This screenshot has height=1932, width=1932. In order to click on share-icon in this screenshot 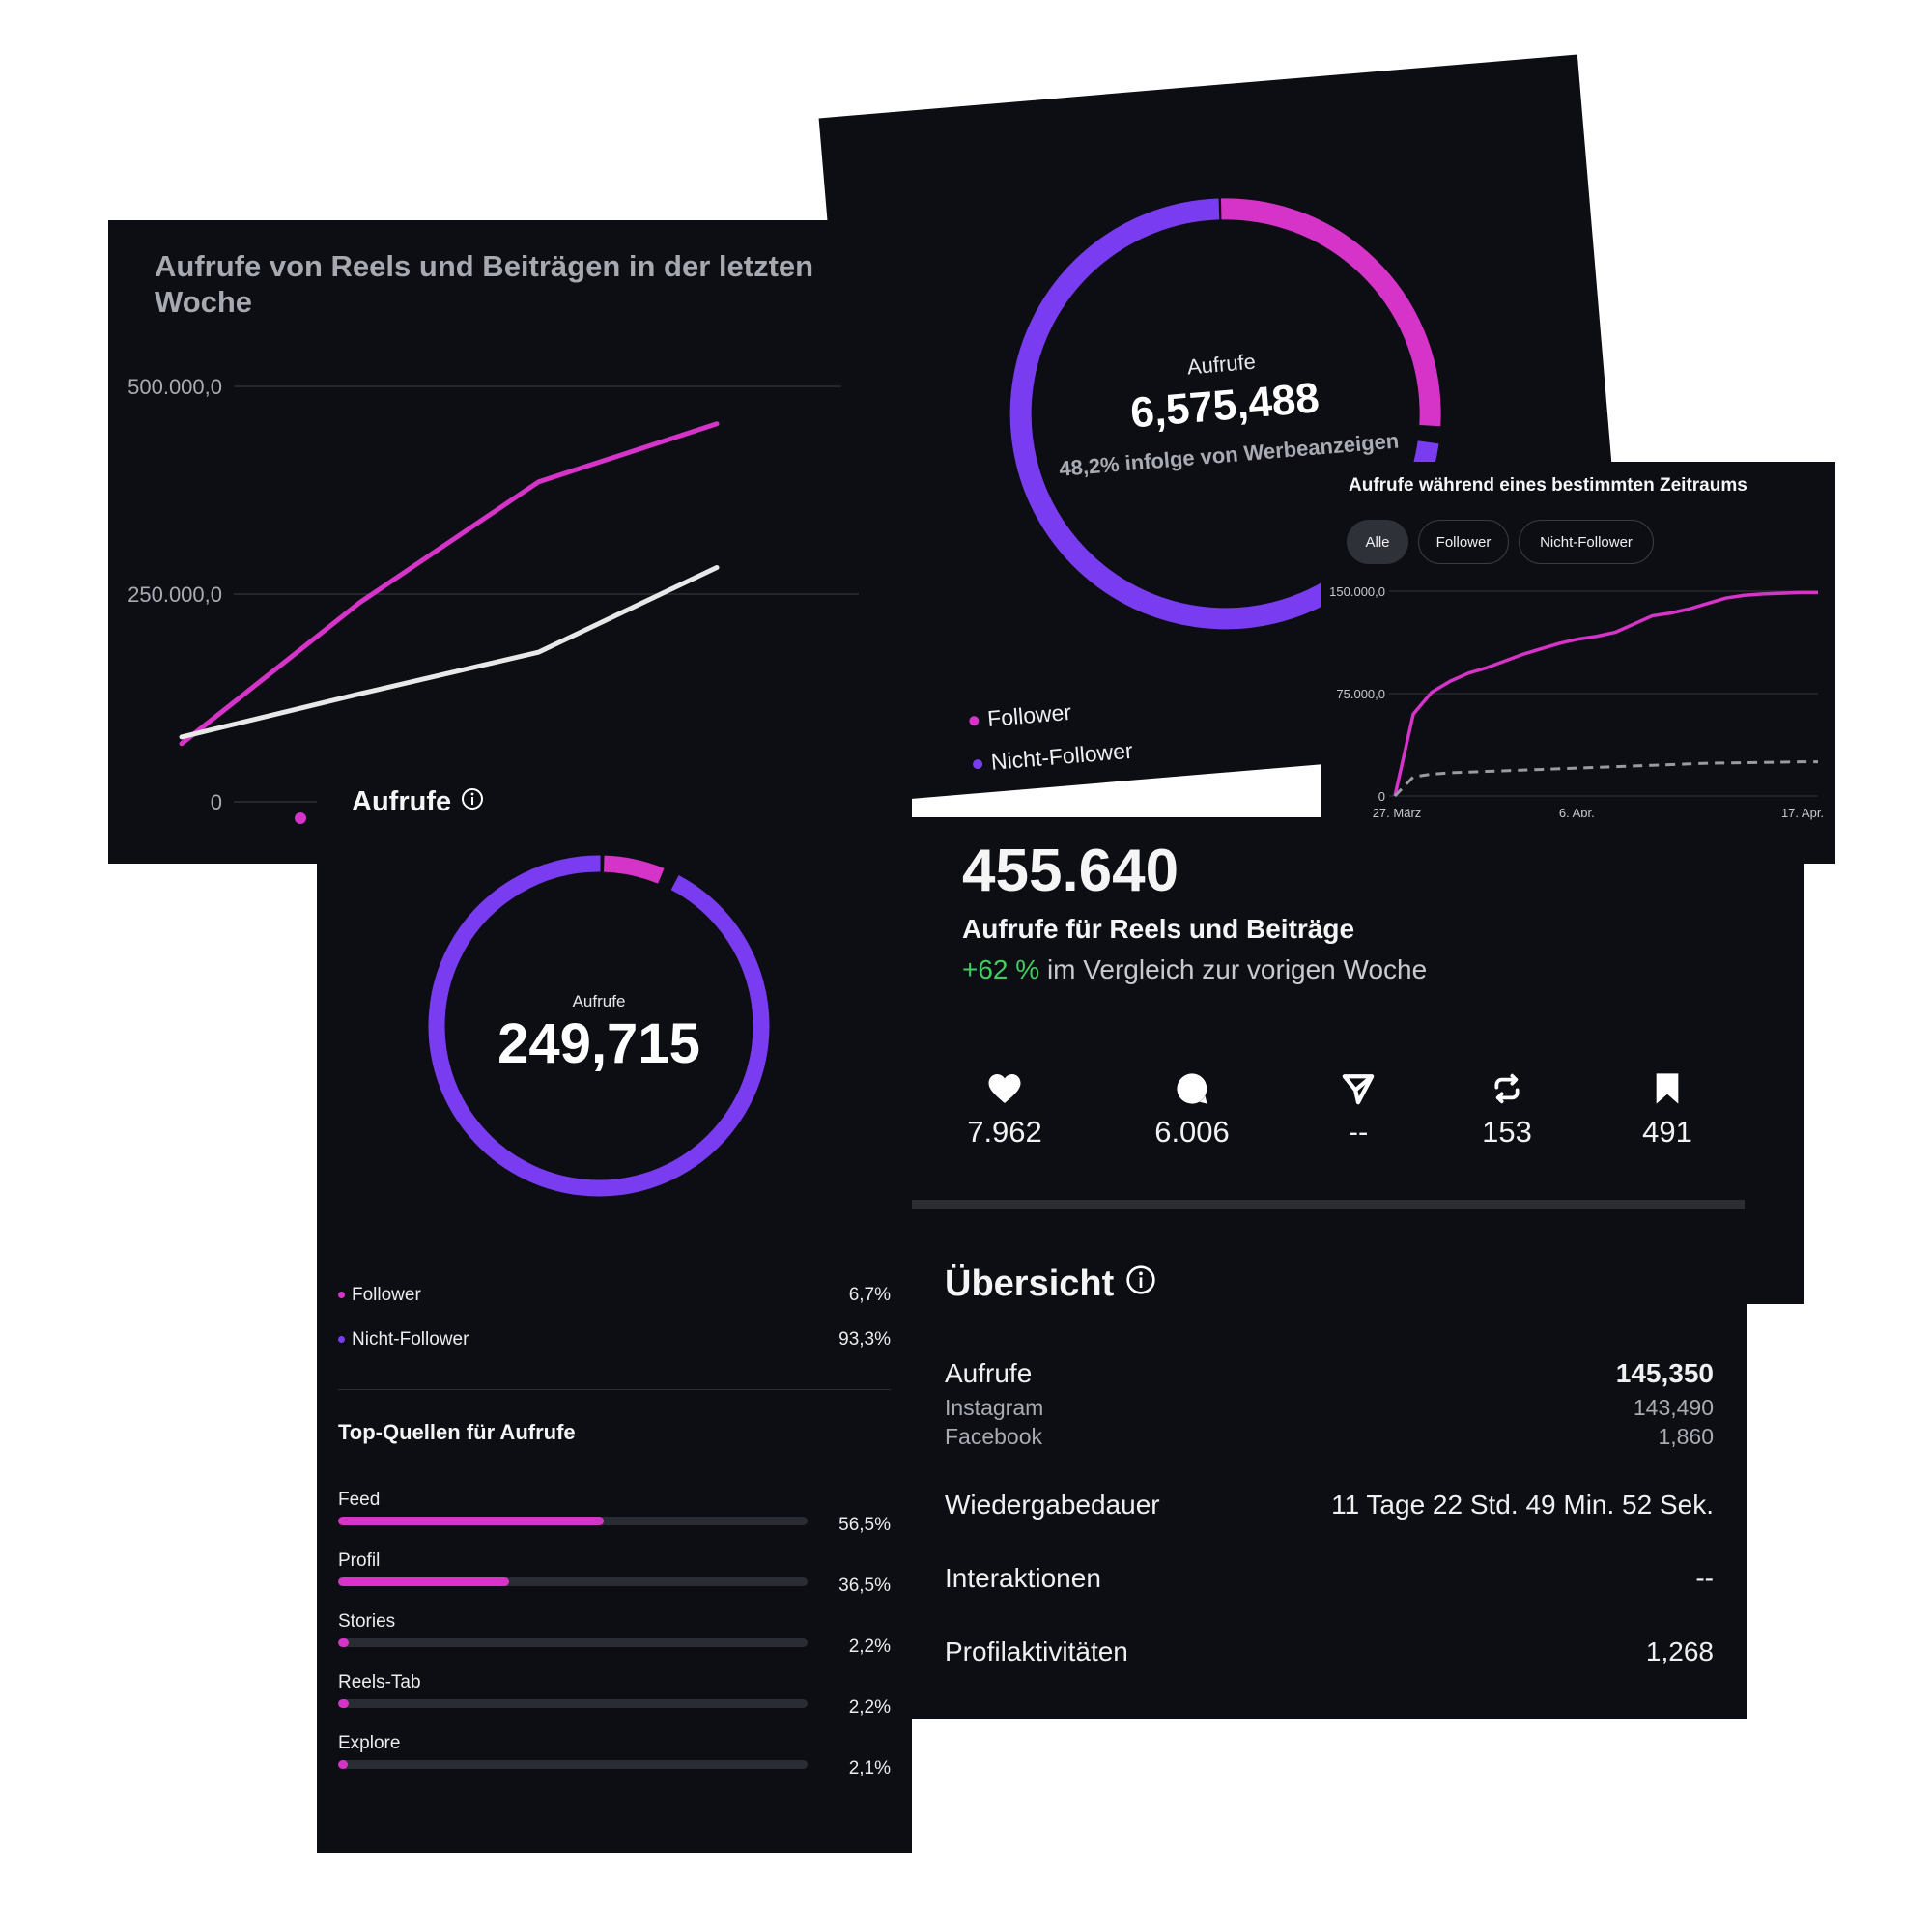, I will do `click(1358, 1090)`.